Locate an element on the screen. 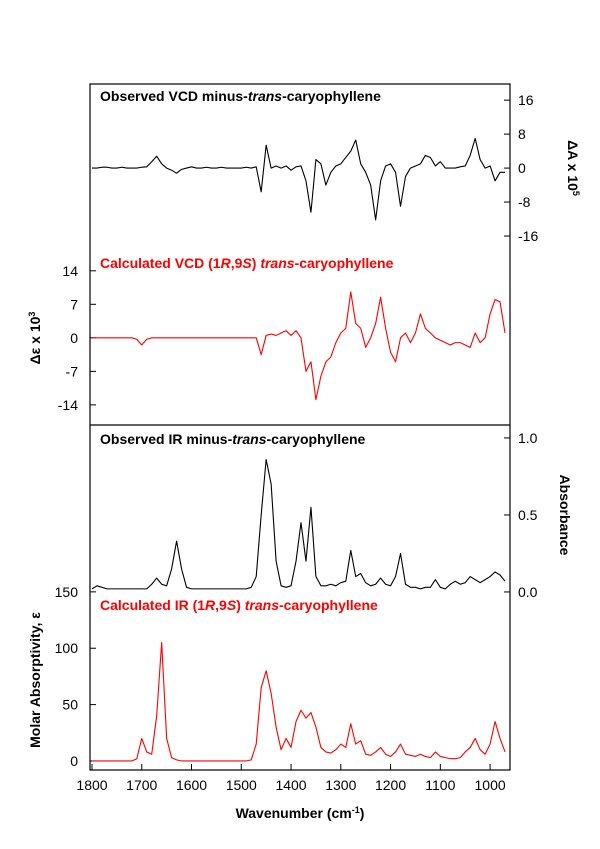 This screenshot has height=849, width=600. series-label: Observed IR minus-trans-caryophyllene is located at coordinates (233, 439).